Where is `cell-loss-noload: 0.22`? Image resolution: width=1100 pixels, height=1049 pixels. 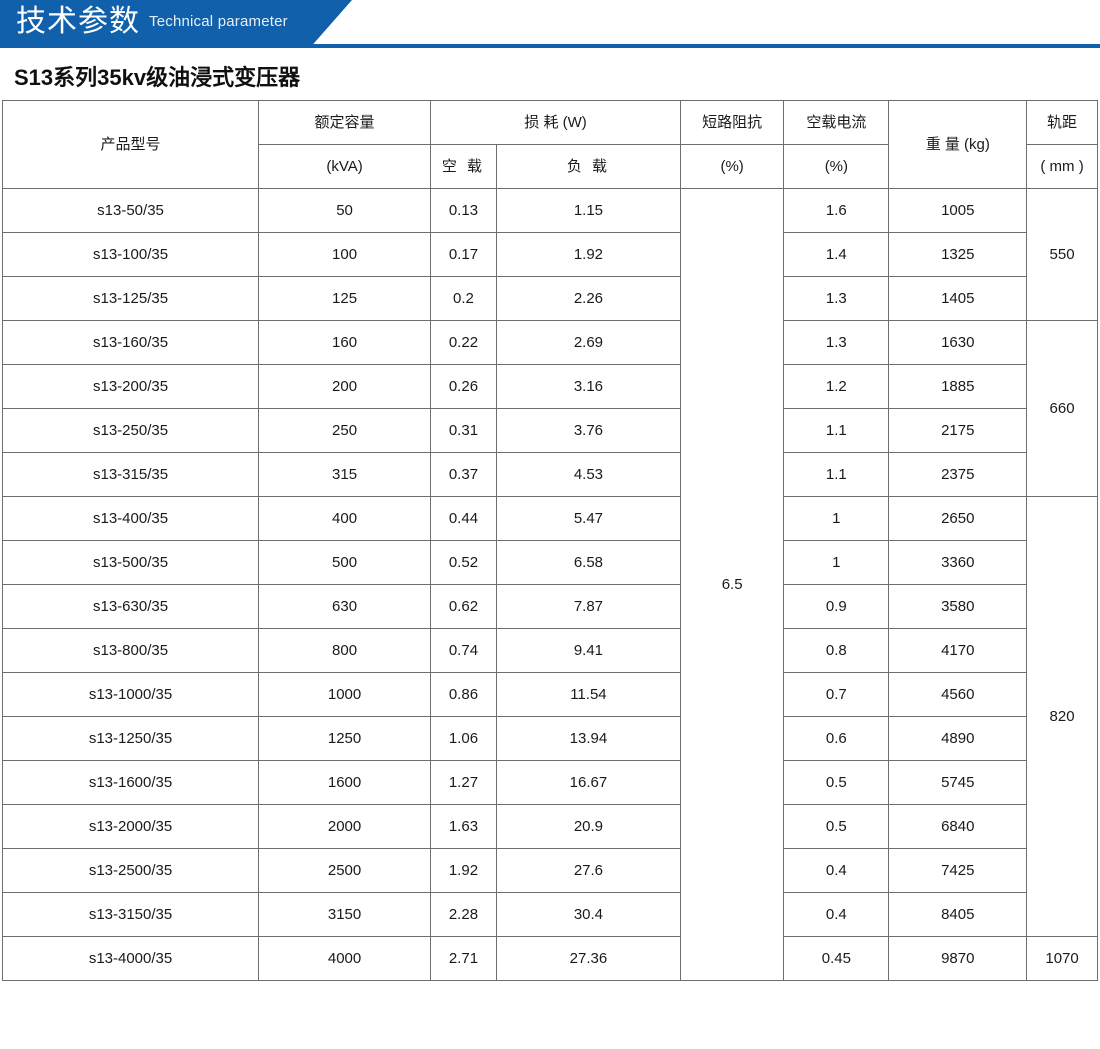
cell-loss-noload: 0.22 is located at coordinates (463, 343).